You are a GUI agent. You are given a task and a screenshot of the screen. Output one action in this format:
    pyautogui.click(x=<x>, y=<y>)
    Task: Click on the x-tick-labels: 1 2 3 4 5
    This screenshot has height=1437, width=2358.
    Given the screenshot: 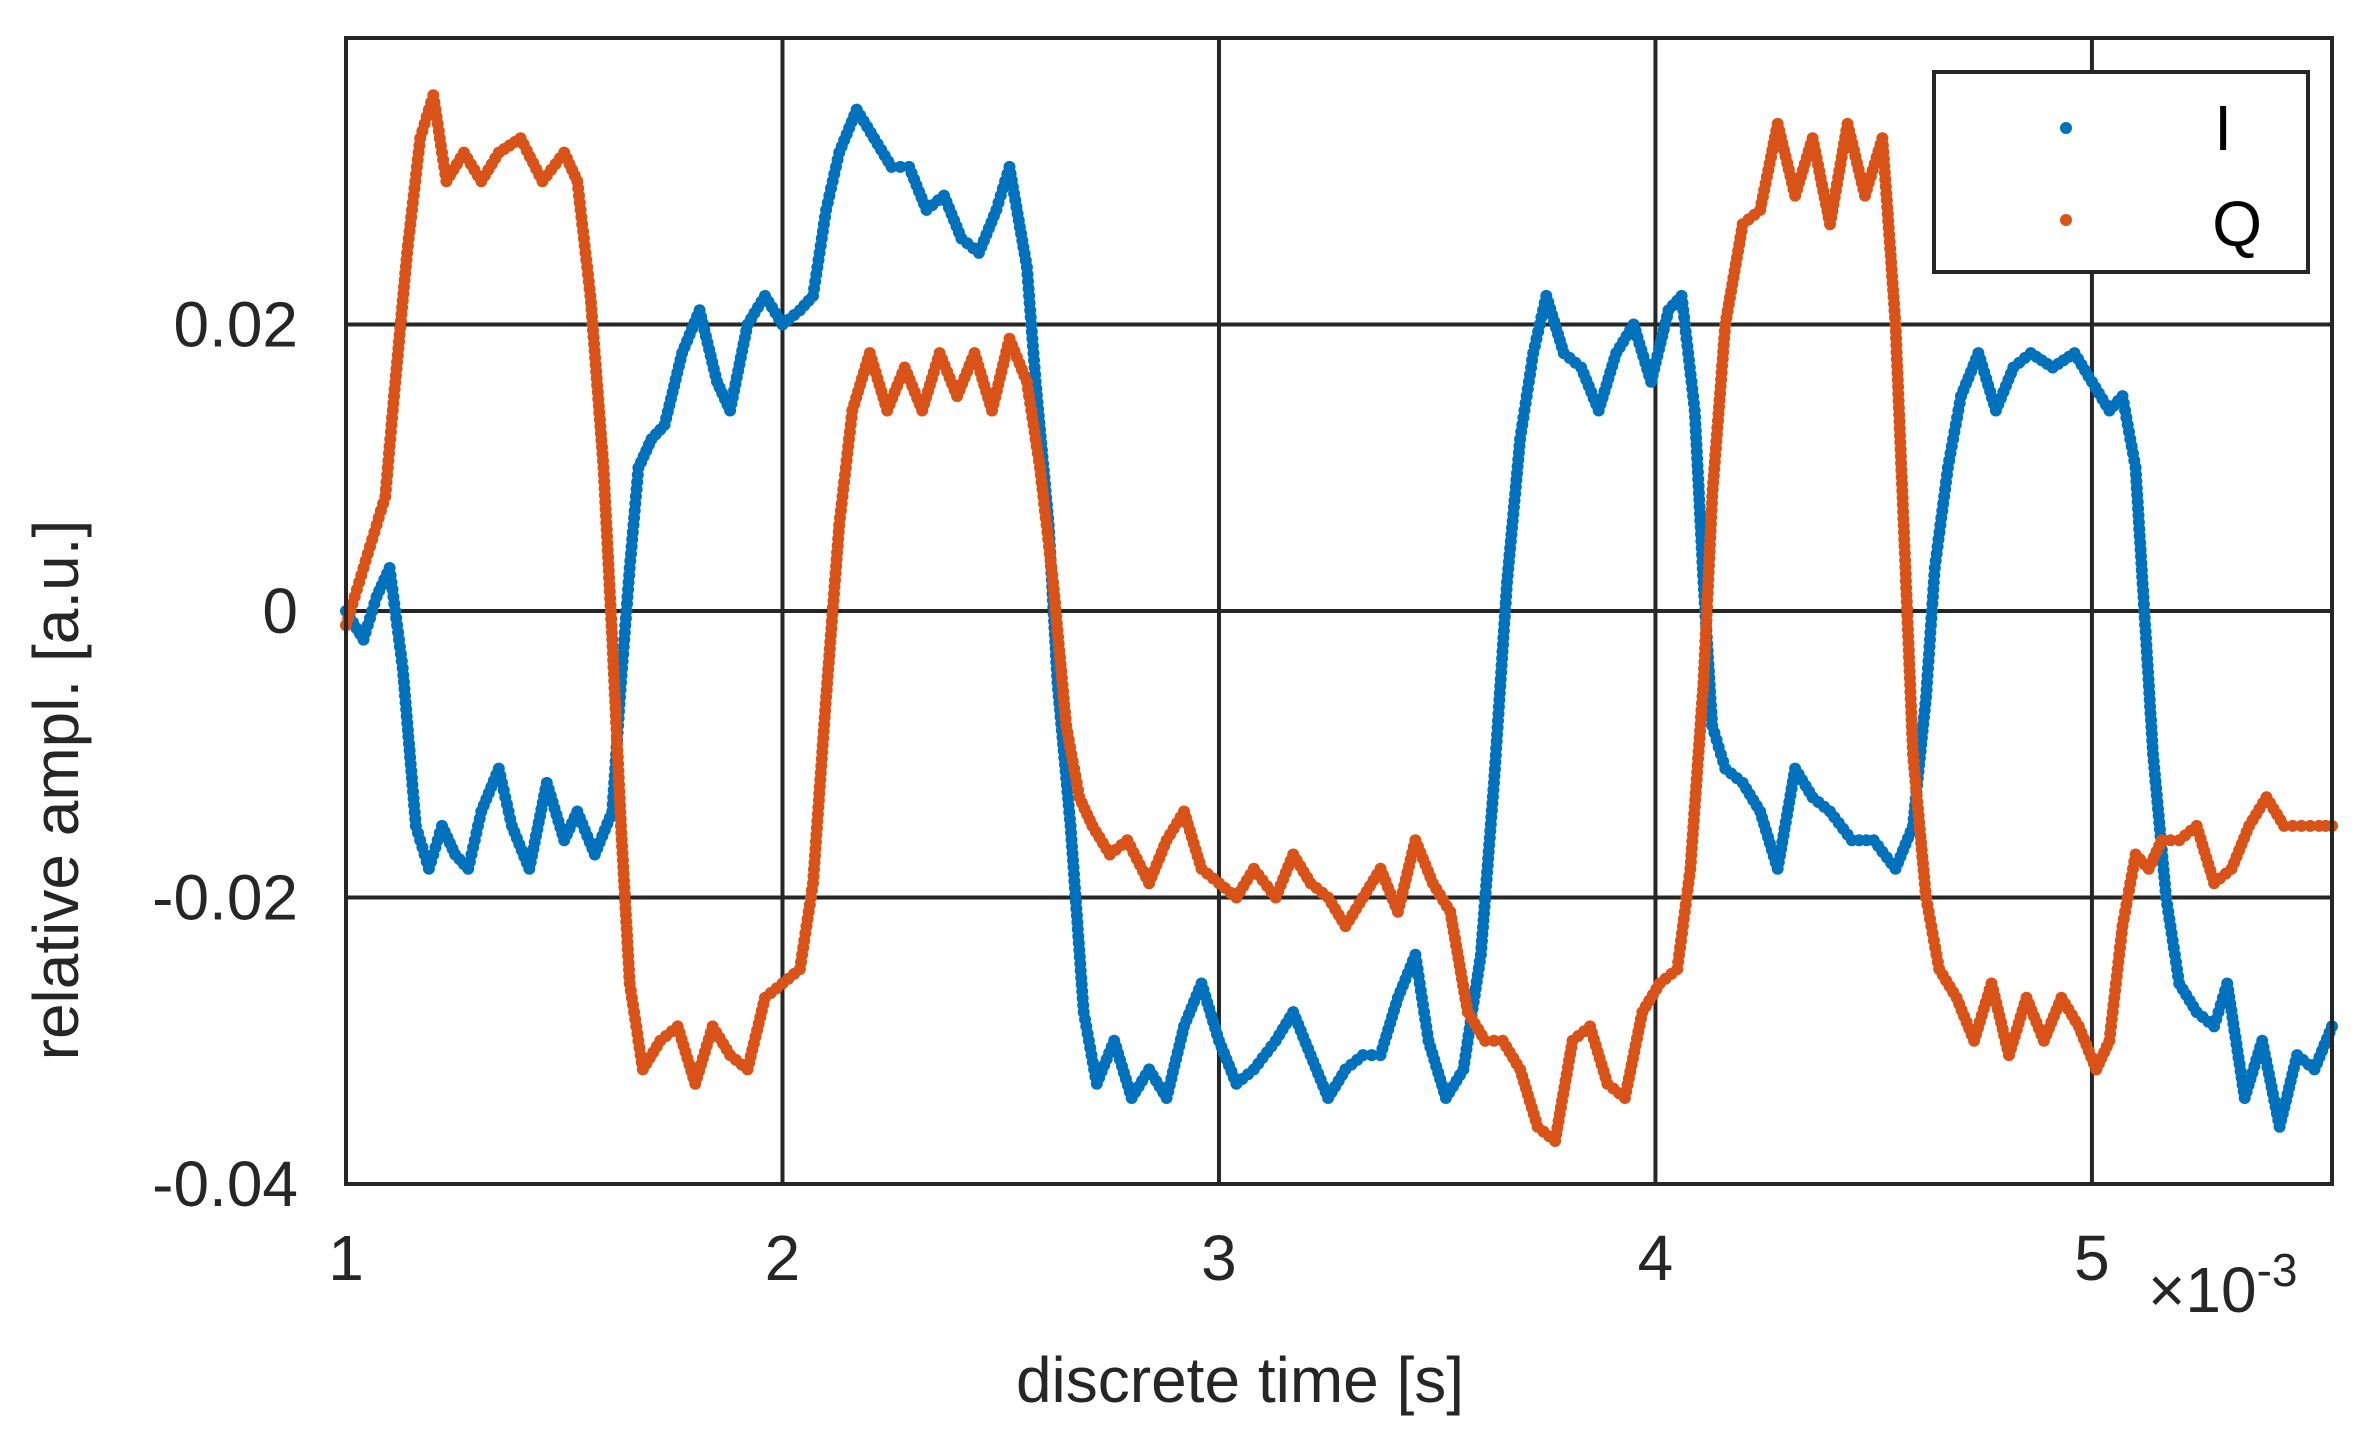 What is the action you would take?
    pyautogui.click(x=1219, y=1258)
    